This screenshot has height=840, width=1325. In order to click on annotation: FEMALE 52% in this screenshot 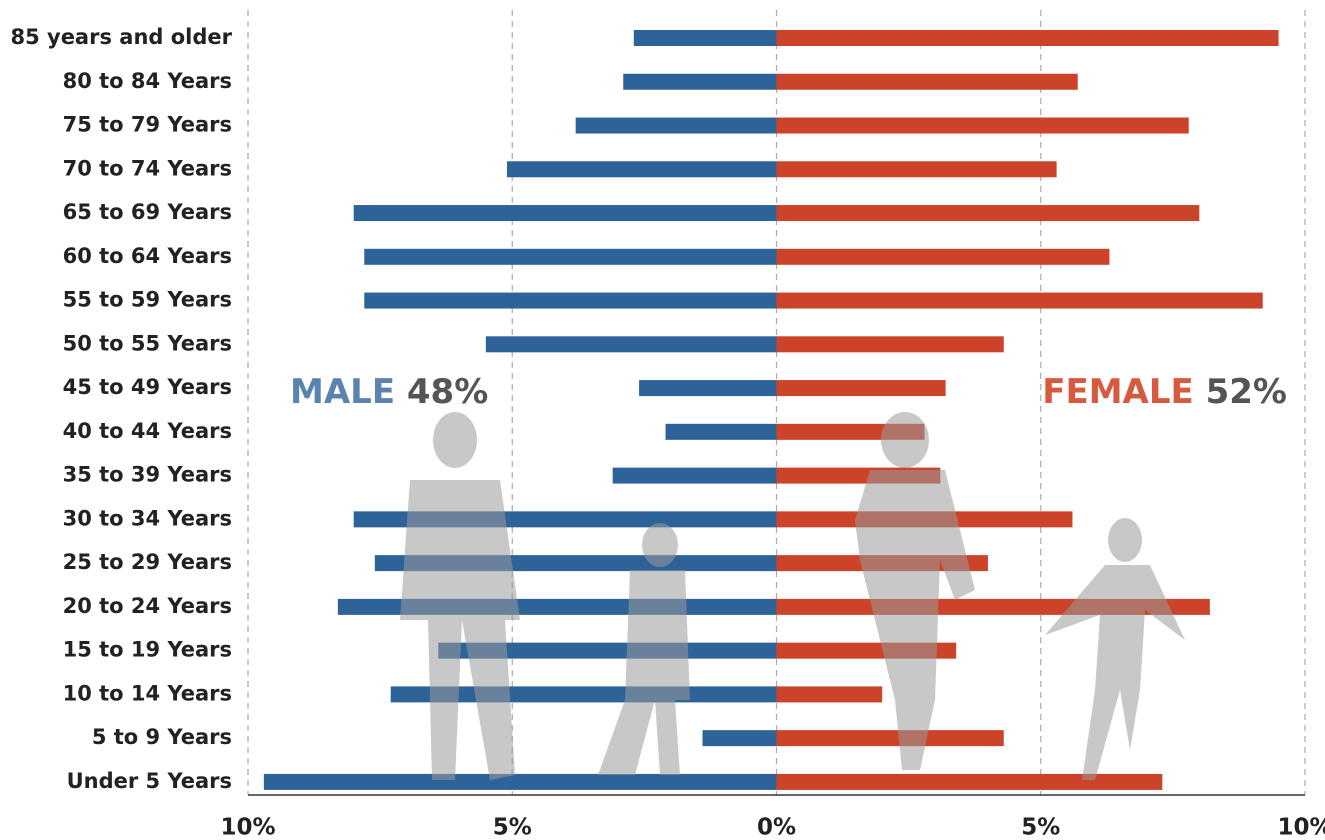, I will do `click(1164, 392)`.